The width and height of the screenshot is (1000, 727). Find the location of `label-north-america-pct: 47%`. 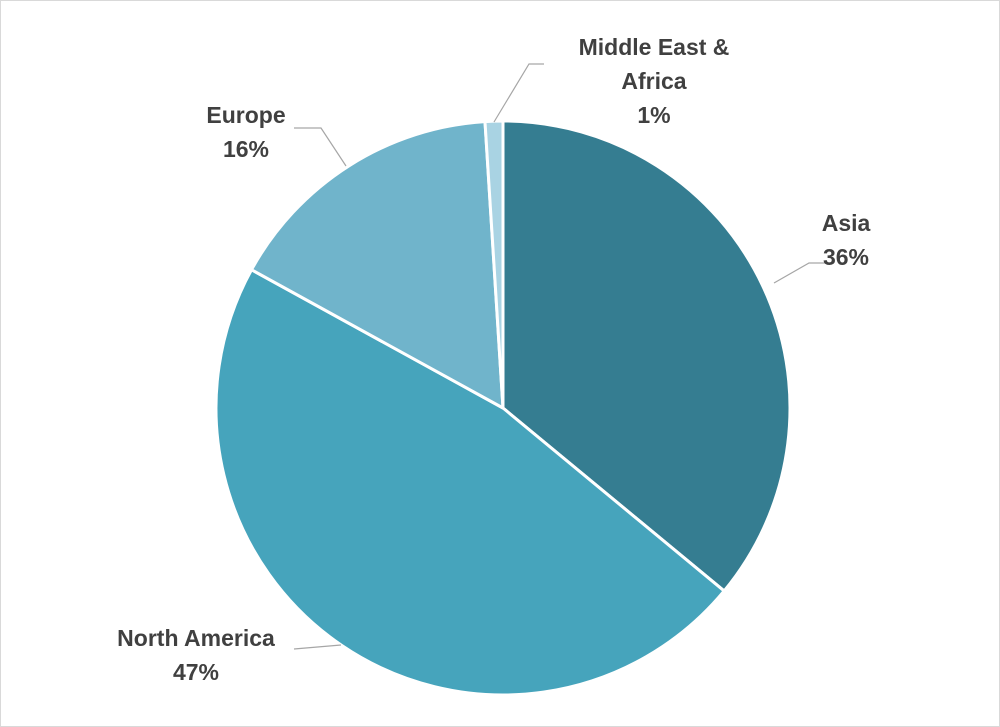

label-north-america-pct: 47% is located at coordinates (196, 672).